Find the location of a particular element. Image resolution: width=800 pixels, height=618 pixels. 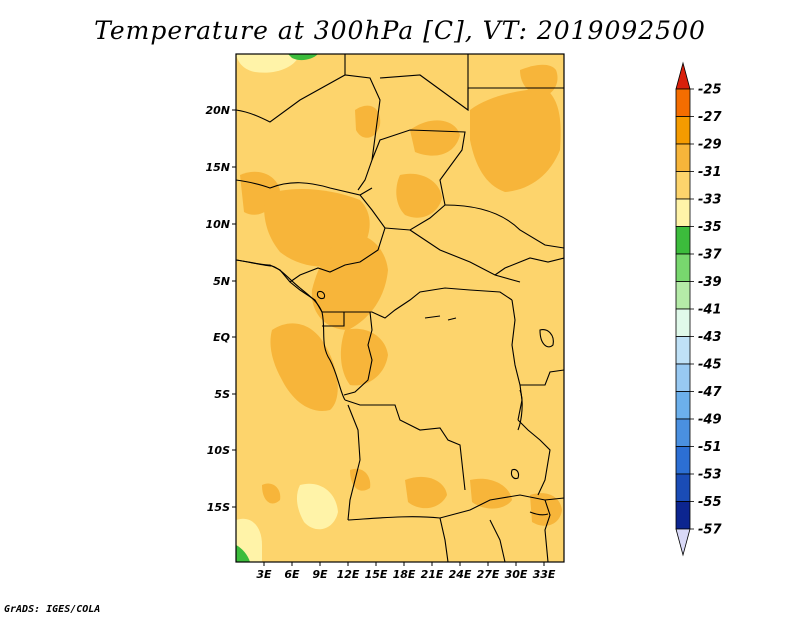

colorbar-top-arrow is located at coordinates (683, 75).